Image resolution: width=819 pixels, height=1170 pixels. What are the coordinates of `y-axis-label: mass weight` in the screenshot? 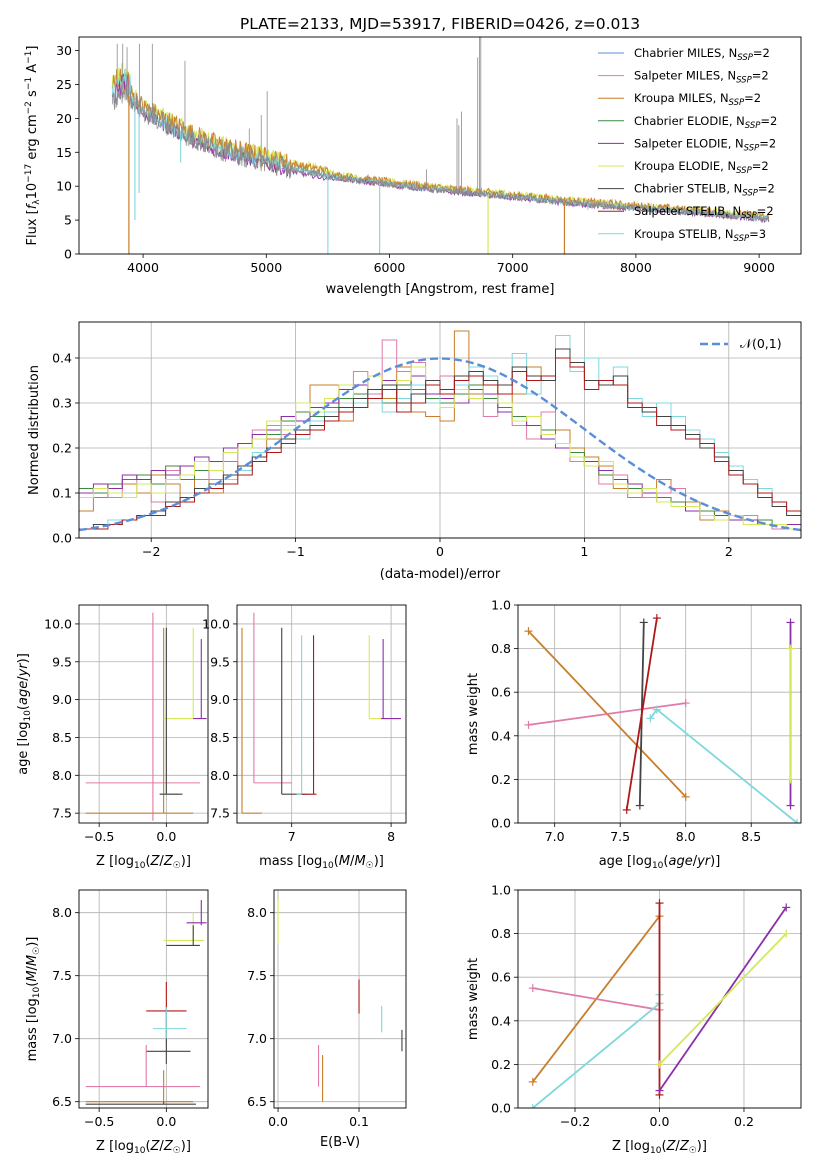 It's located at (473, 714).